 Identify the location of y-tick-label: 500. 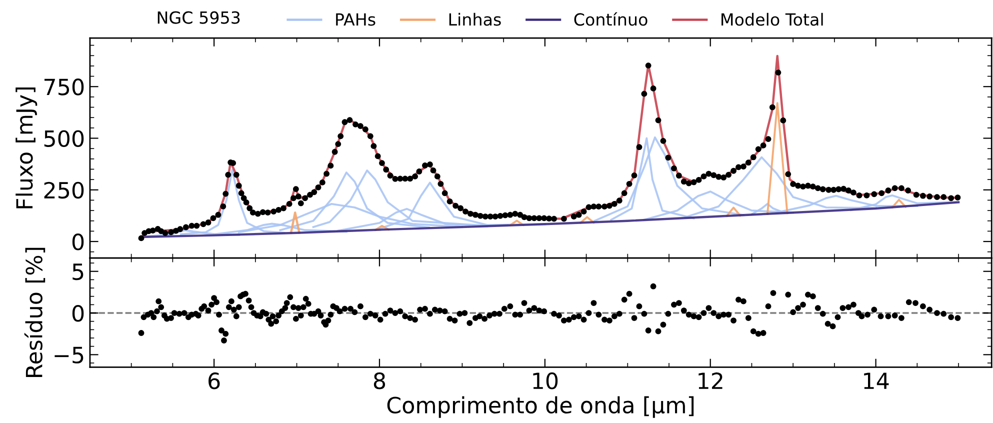
(64, 138).